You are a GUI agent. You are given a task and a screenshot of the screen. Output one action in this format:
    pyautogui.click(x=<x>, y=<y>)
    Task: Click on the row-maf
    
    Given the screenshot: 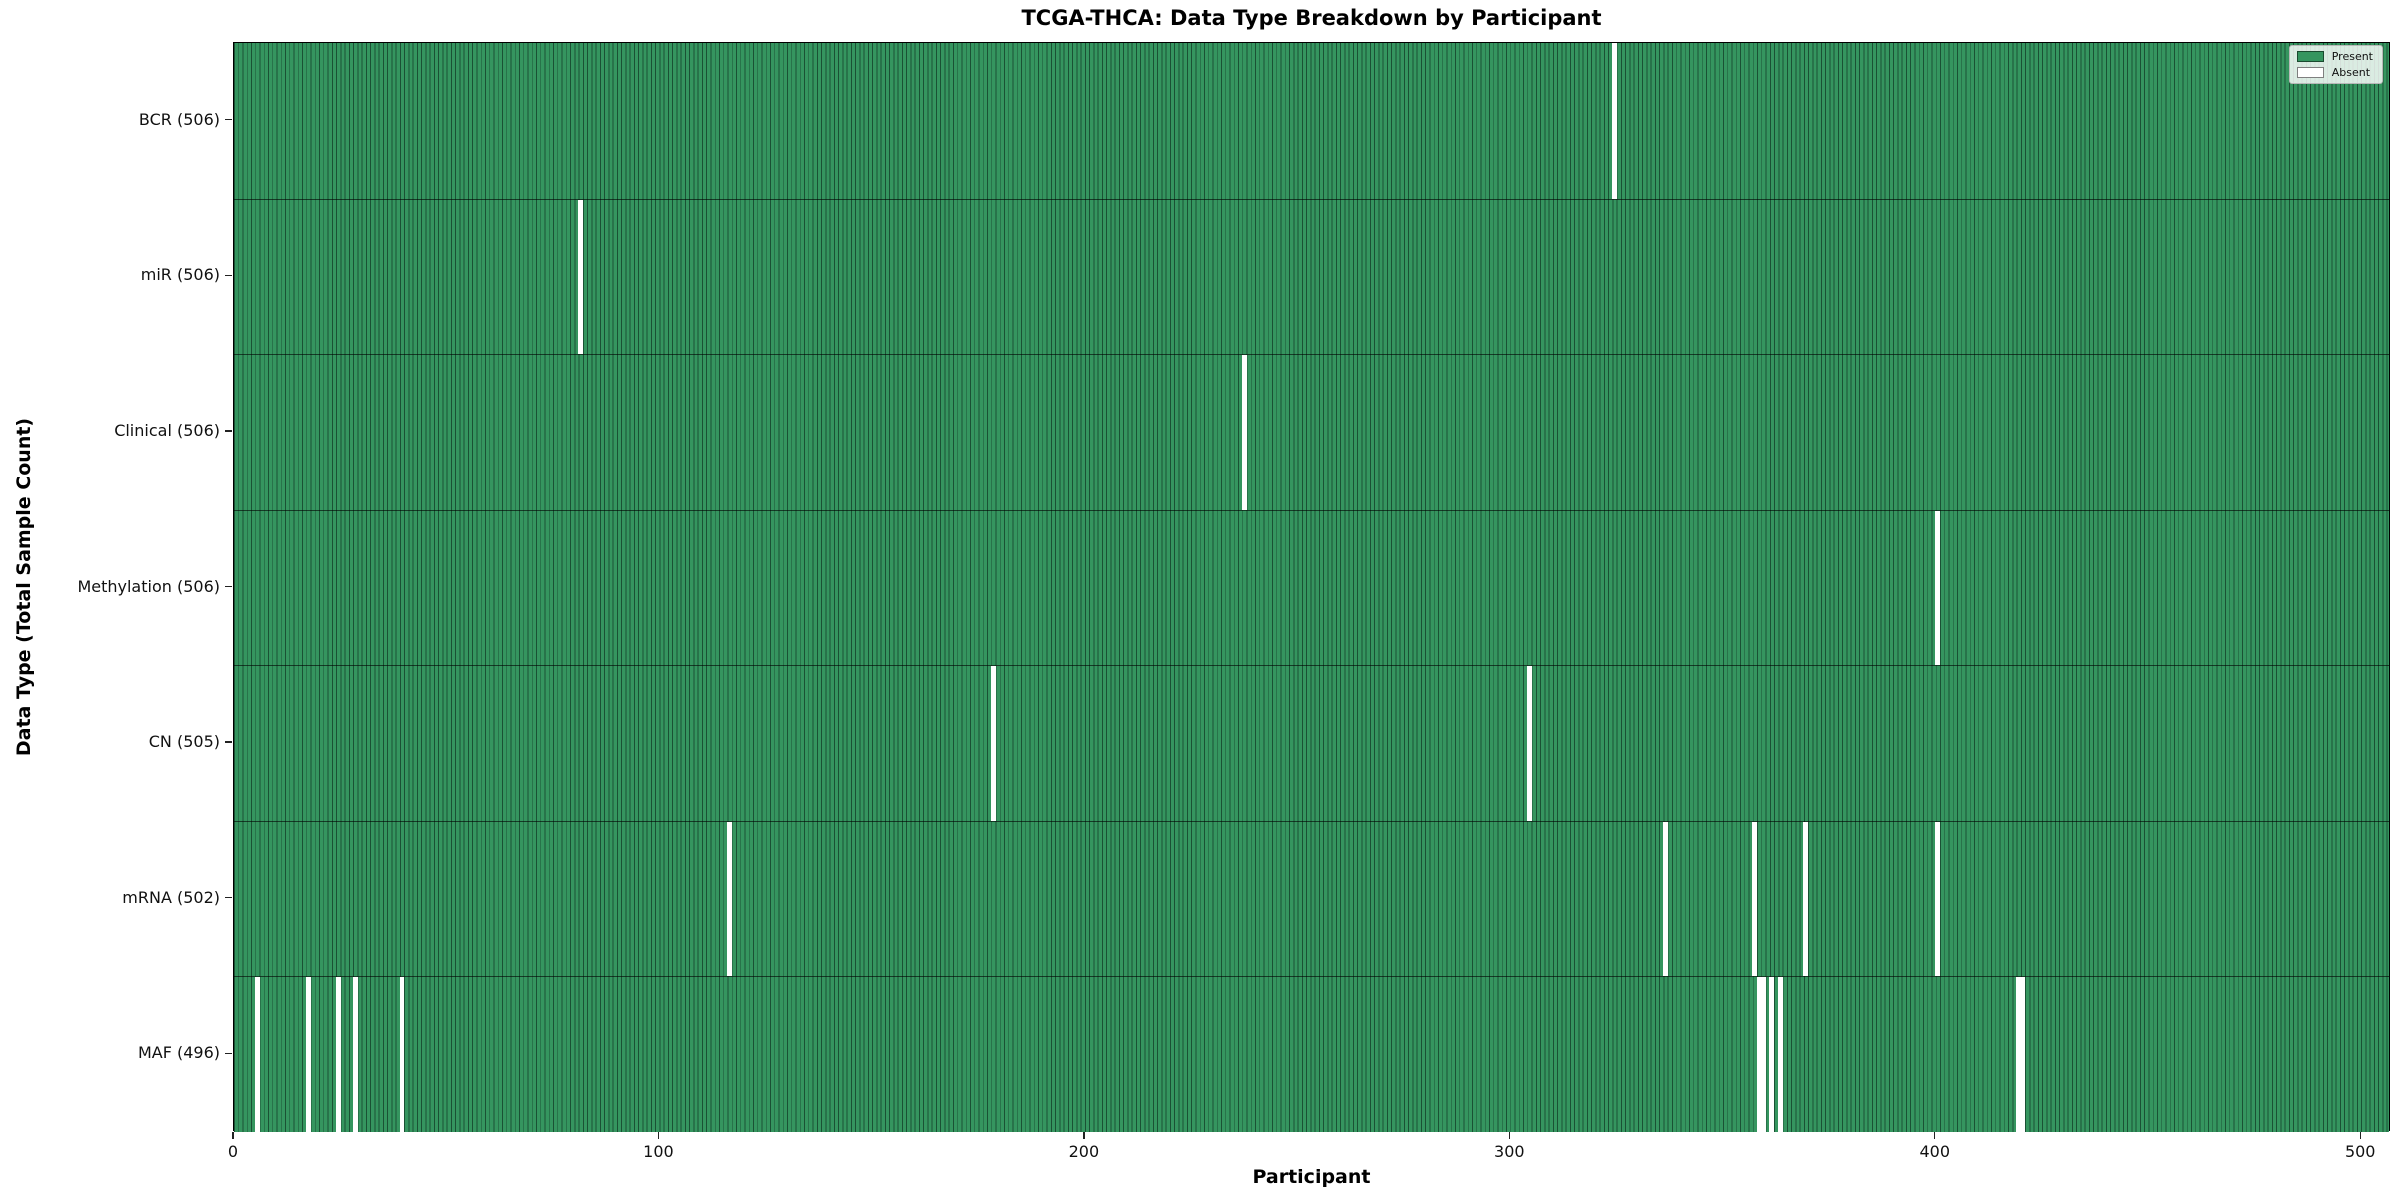 What is the action you would take?
    pyautogui.click(x=1311, y=1054)
    